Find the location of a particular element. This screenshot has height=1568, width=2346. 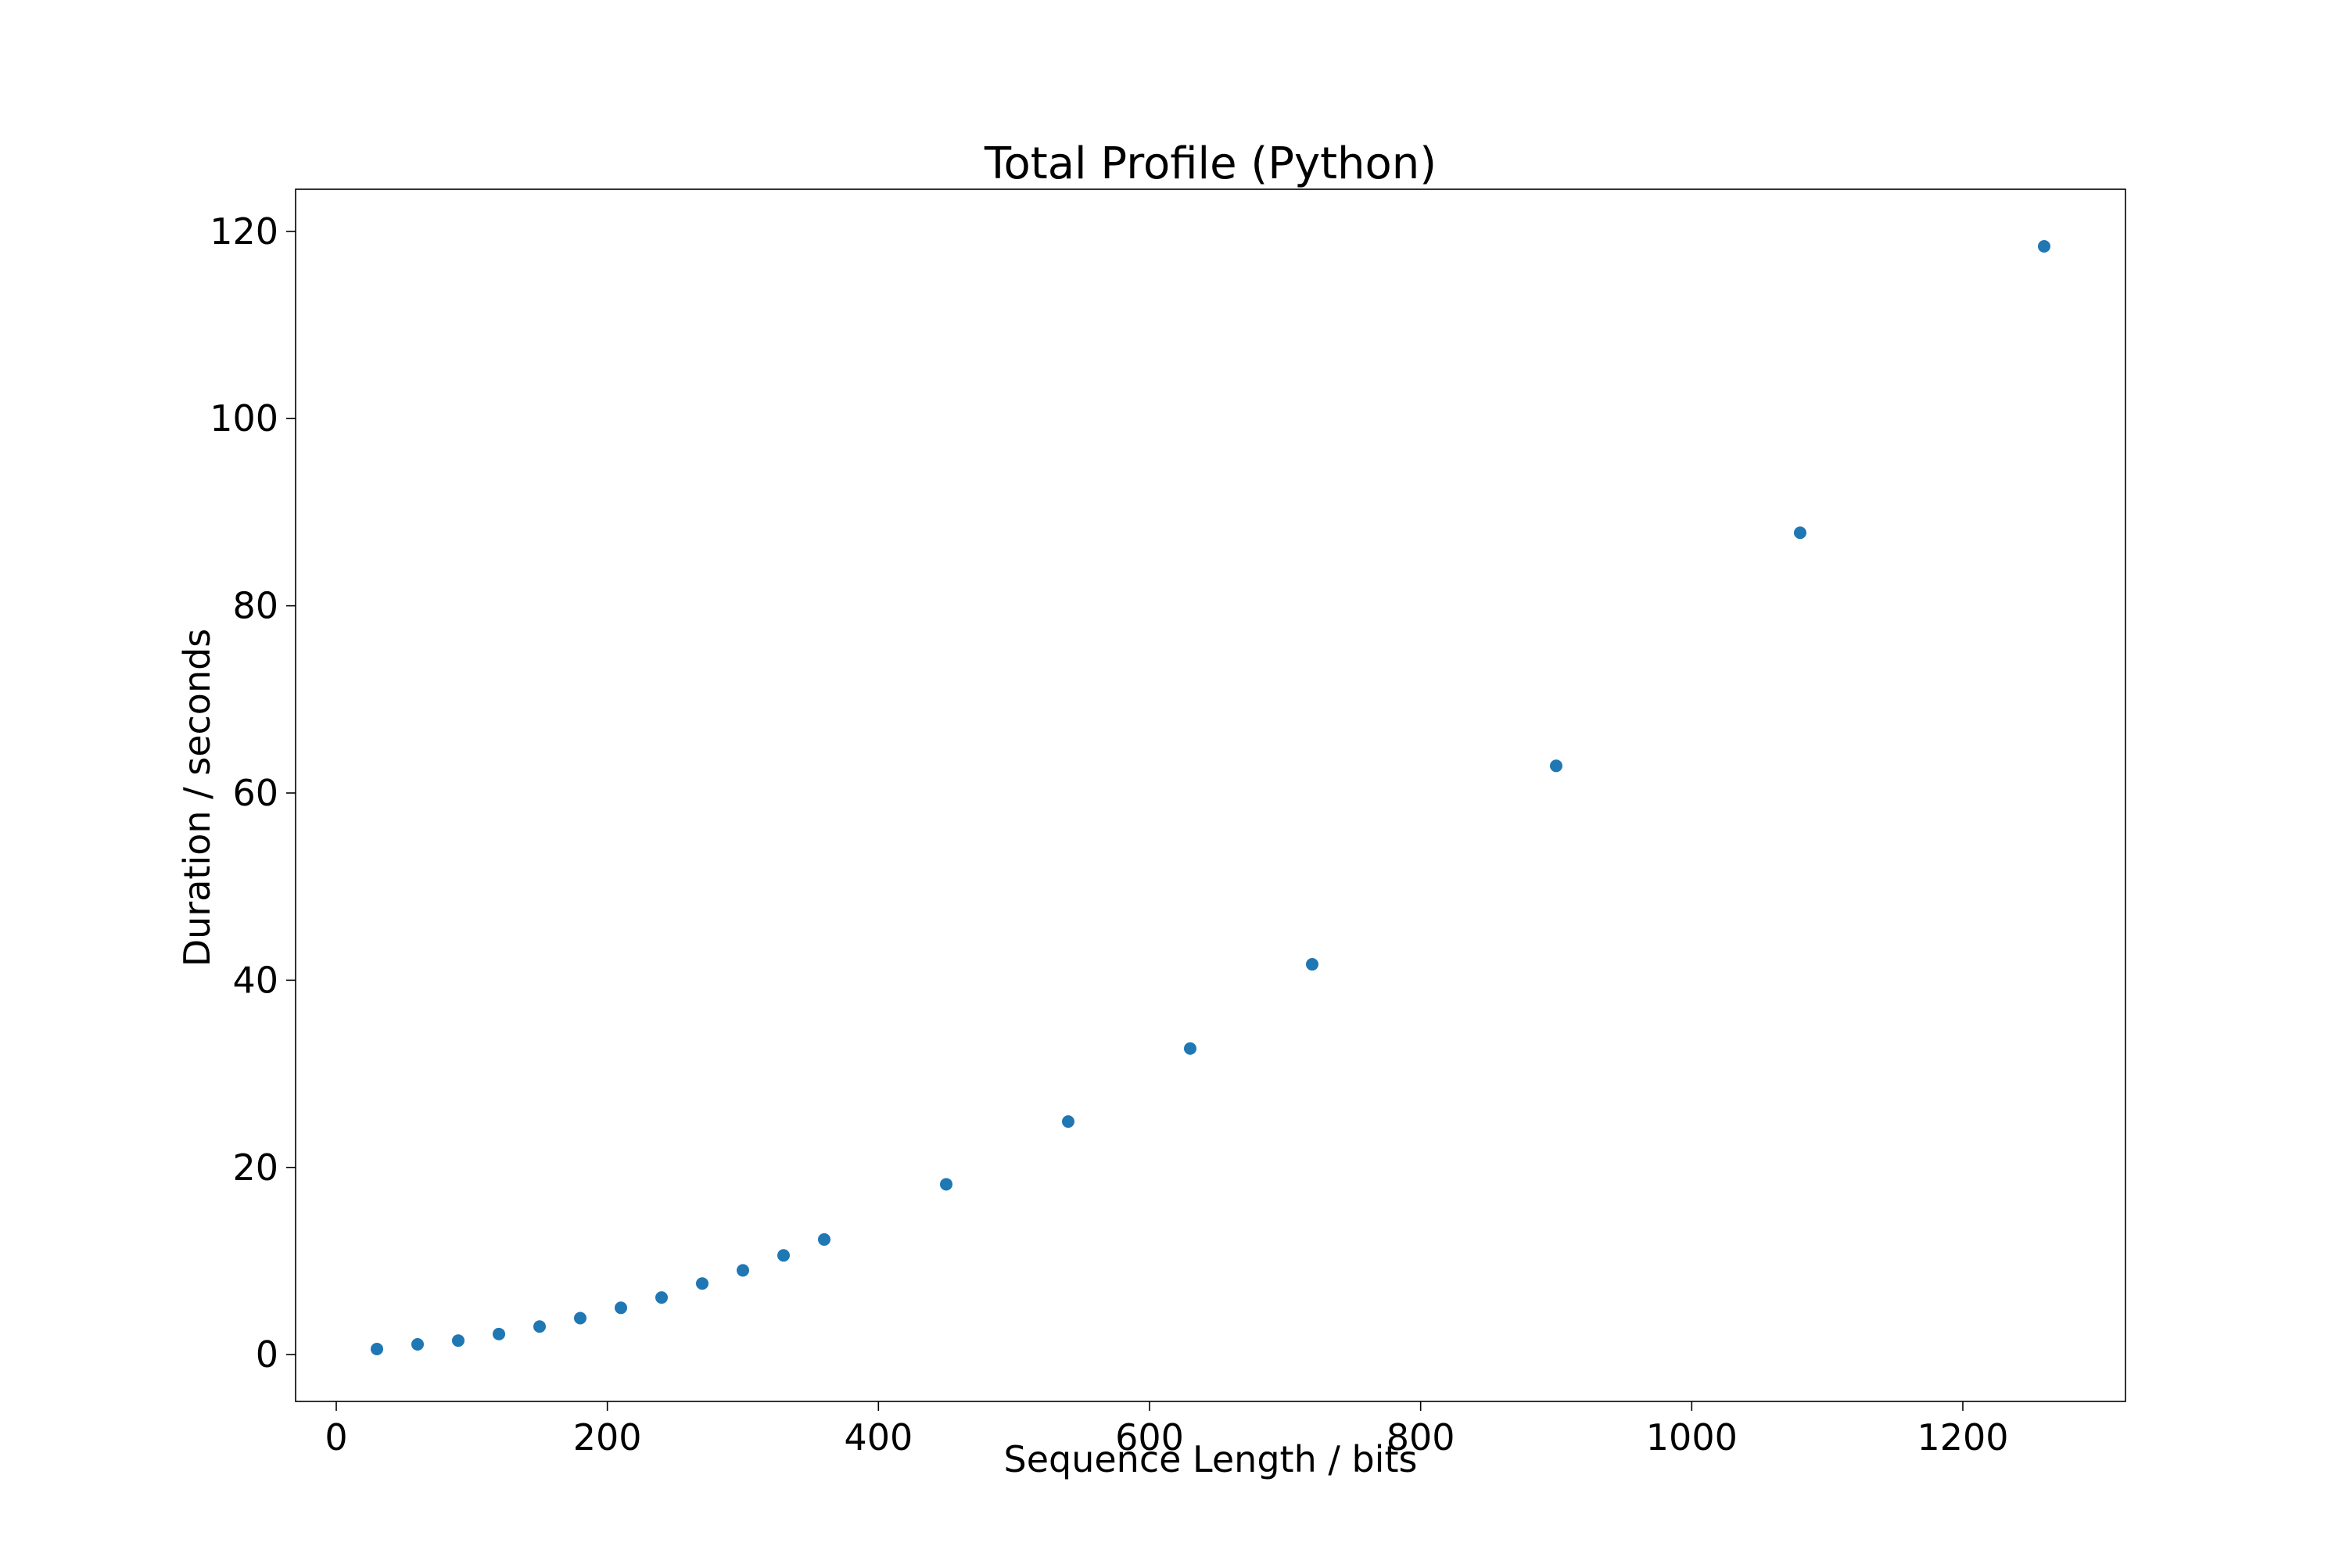

x-tick-label: 1200 is located at coordinates (1962, 1437).